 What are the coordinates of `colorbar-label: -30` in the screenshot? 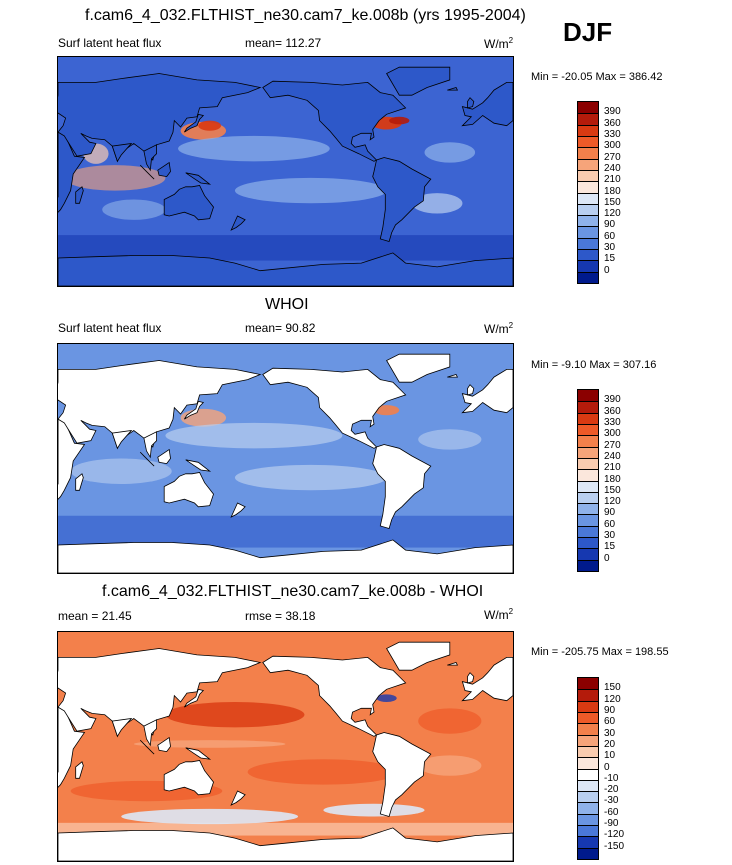 It's located at (611, 801).